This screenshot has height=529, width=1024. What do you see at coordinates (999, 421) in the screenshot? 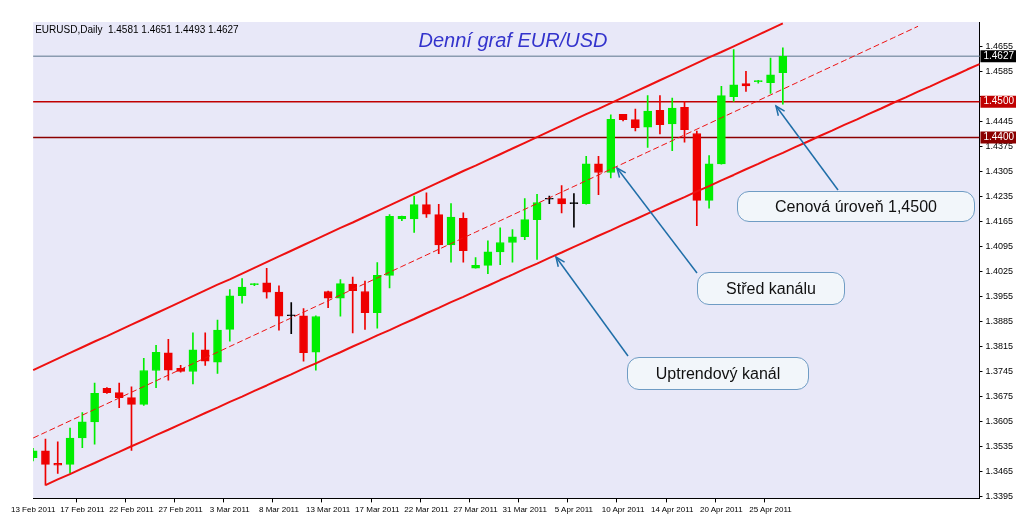
I see `y-tick-label: 1.3605` at bounding box center [999, 421].